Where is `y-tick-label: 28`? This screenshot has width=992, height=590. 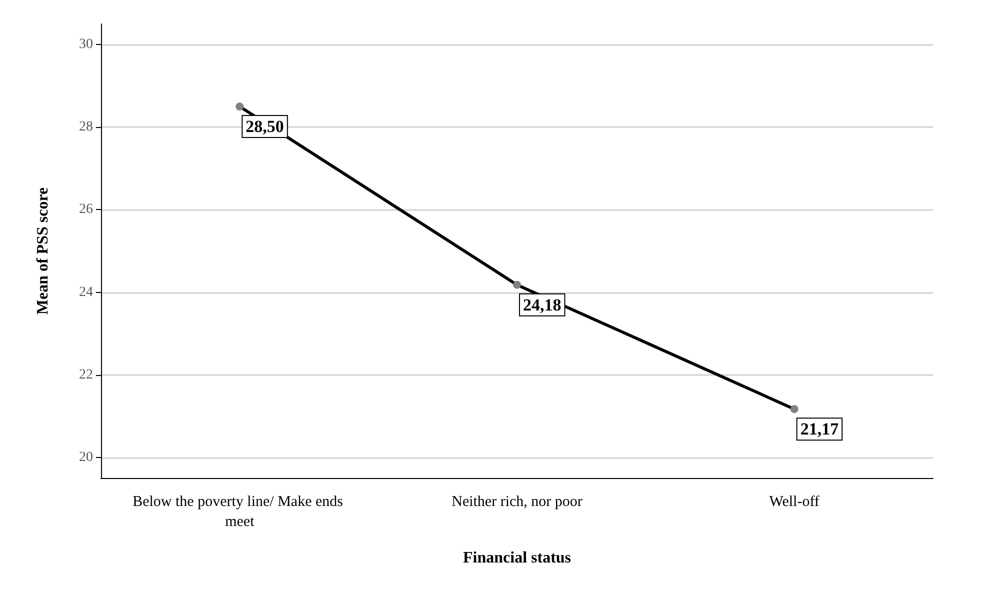 y-tick-label: 28 is located at coordinates (86, 127).